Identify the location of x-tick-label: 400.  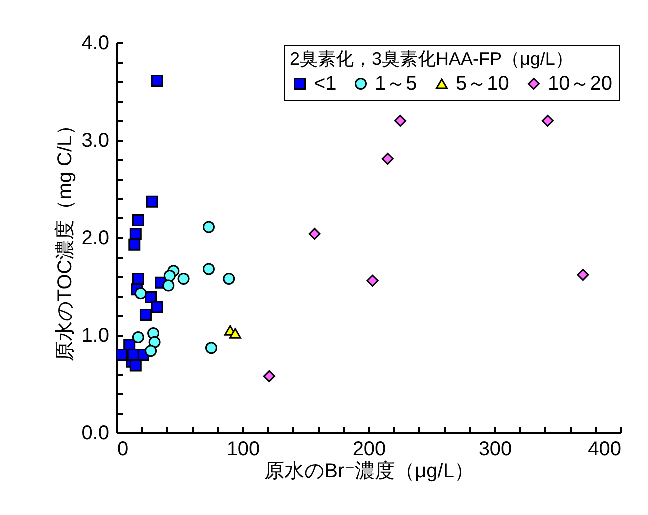
(605, 449).